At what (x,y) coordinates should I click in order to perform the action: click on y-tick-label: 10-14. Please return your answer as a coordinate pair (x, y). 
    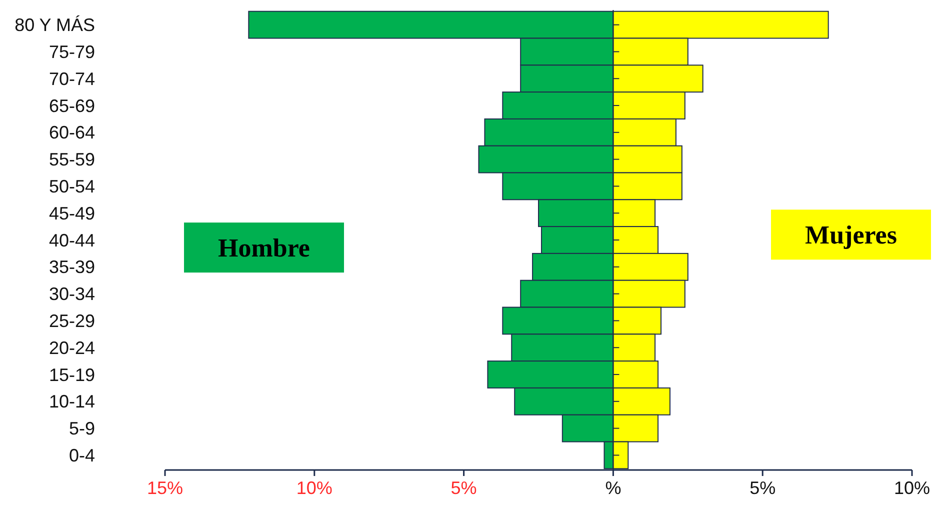
    Looking at the image, I should click on (71, 402).